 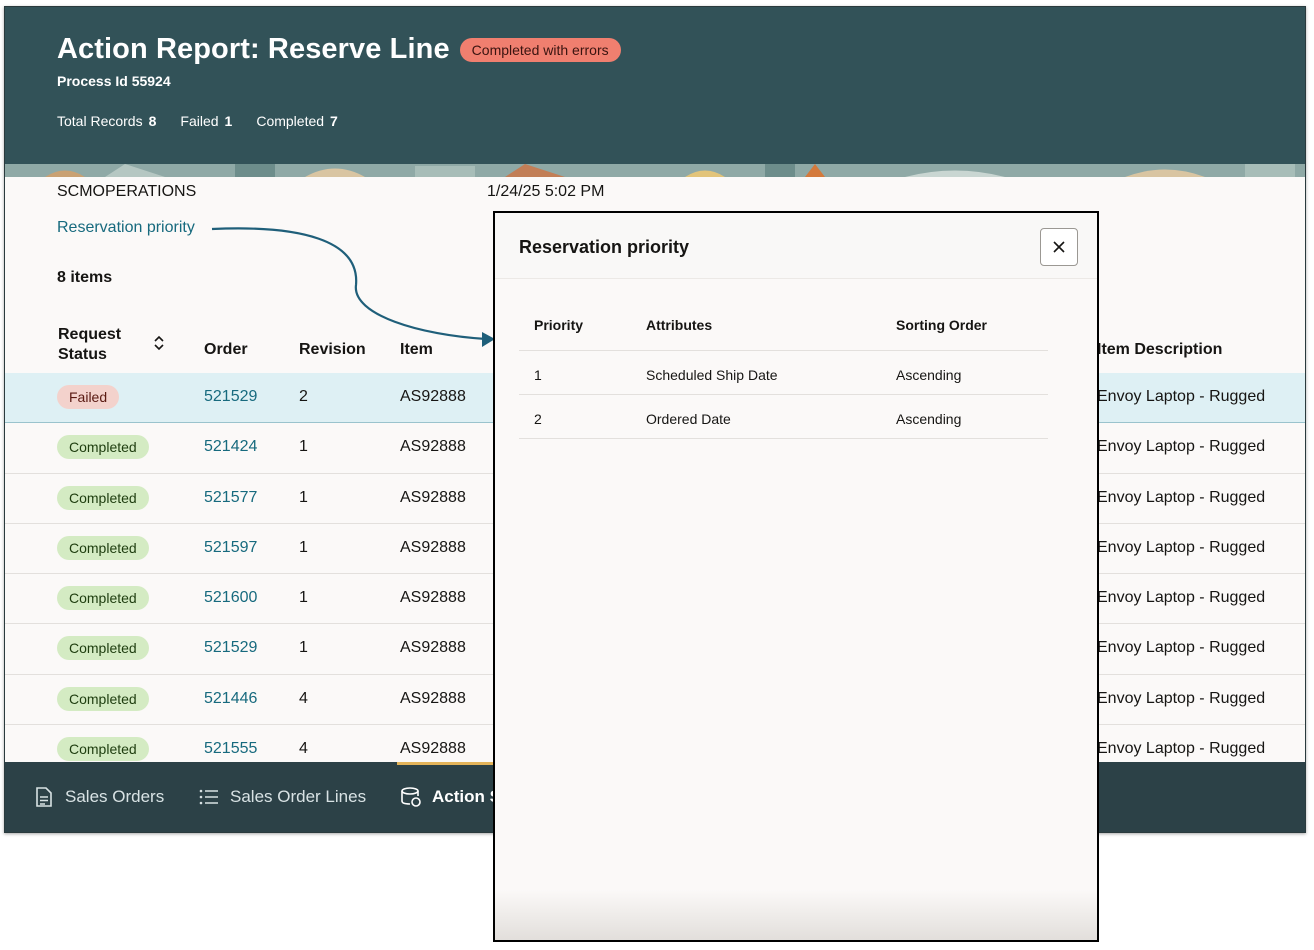 I want to click on dialog-header: Reservation priority, so click(x=796, y=246).